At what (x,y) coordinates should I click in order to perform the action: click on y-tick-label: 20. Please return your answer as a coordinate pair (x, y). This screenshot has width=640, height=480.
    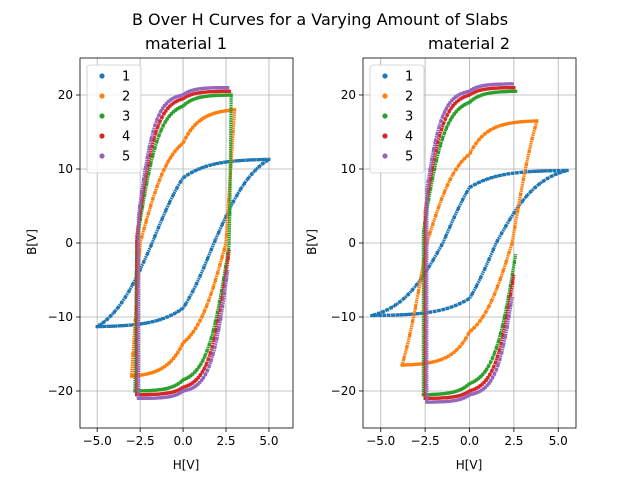
    Looking at the image, I should click on (348, 95).